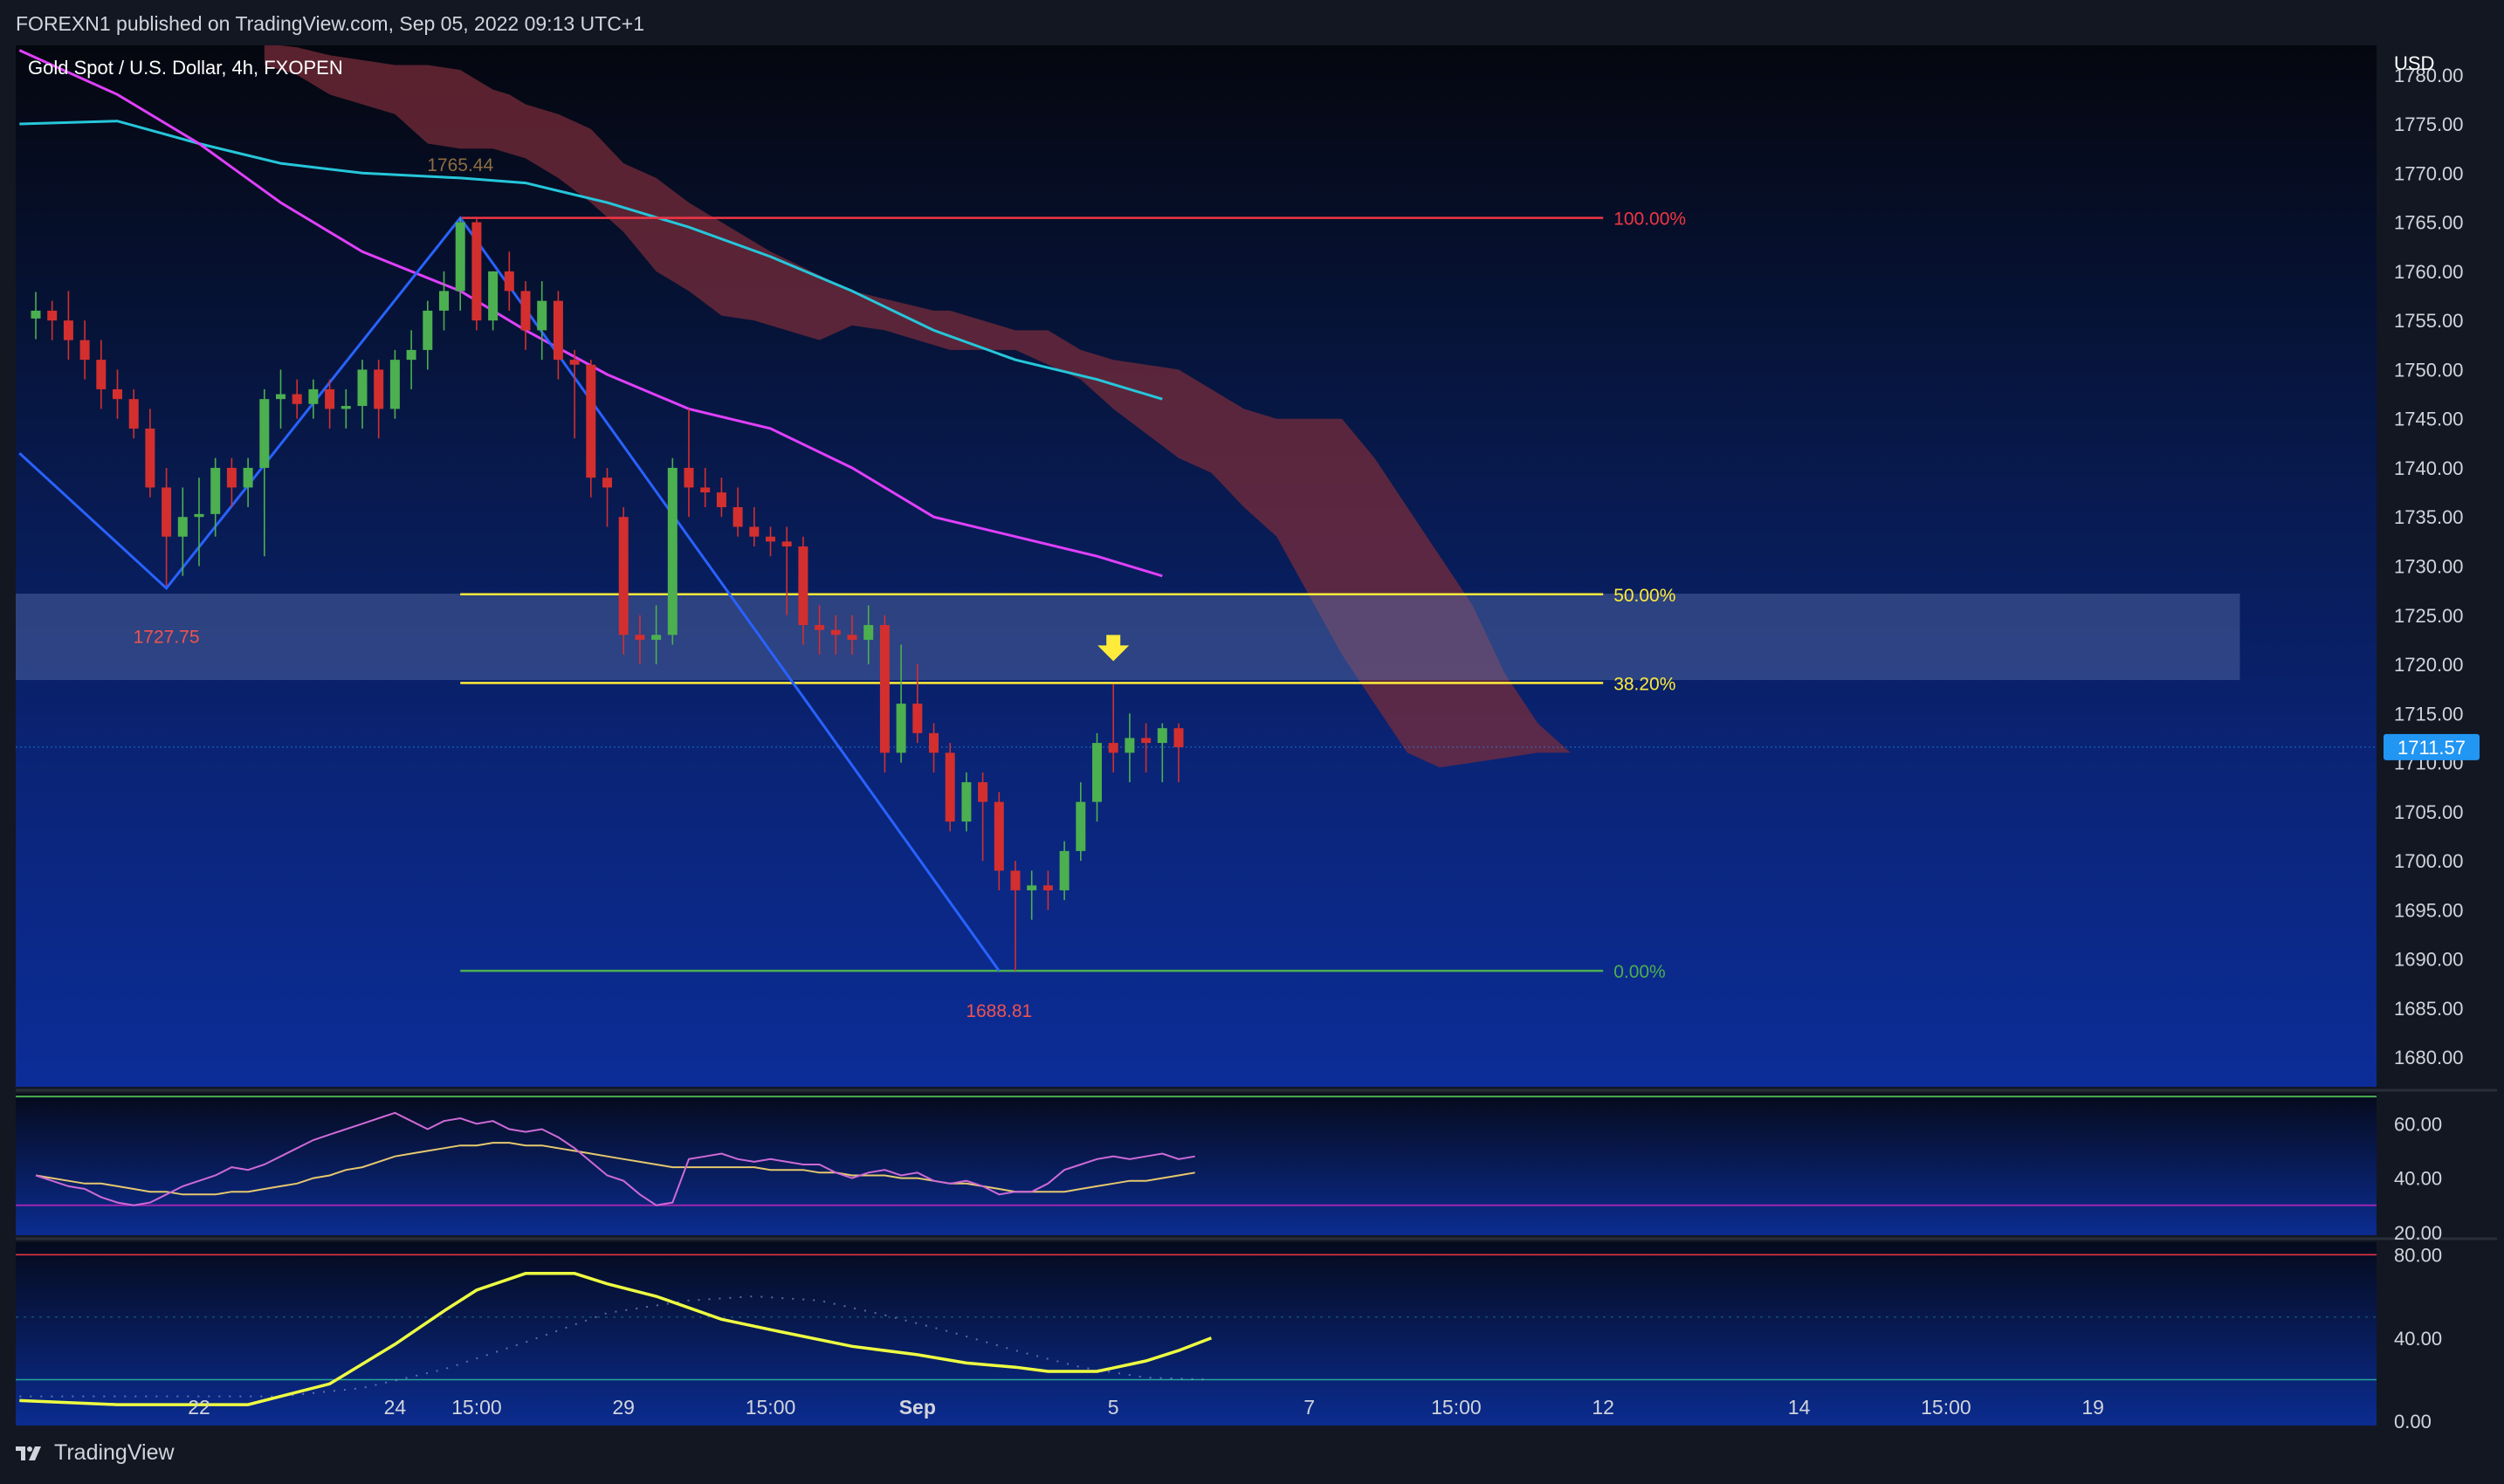  I want to click on fib-level-label: 0.00%, so click(1639, 972).